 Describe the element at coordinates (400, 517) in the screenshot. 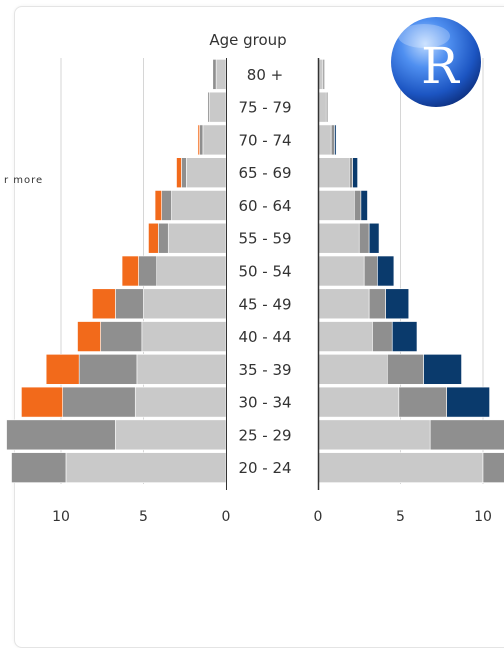

I see `right-tick-label: 5` at that location.